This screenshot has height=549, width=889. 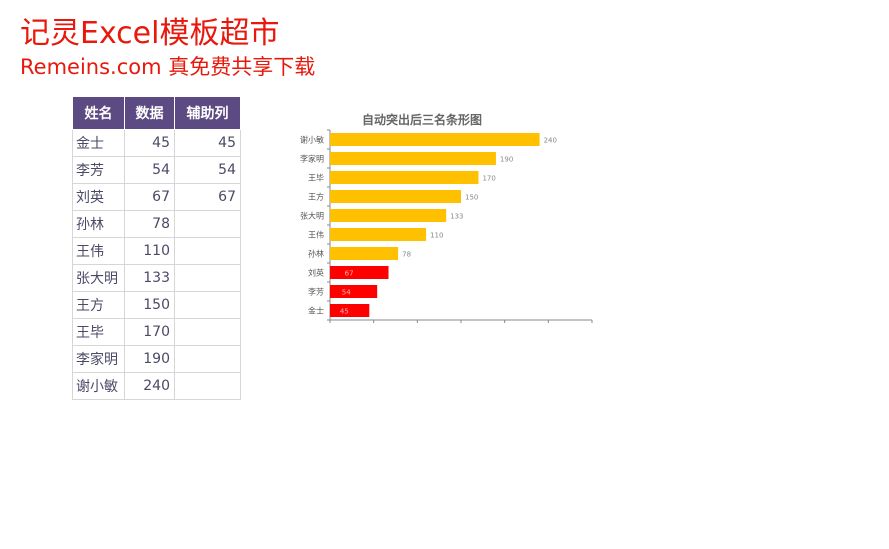 I want to click on cell-name: 刘英, so click(x=98, y=197).